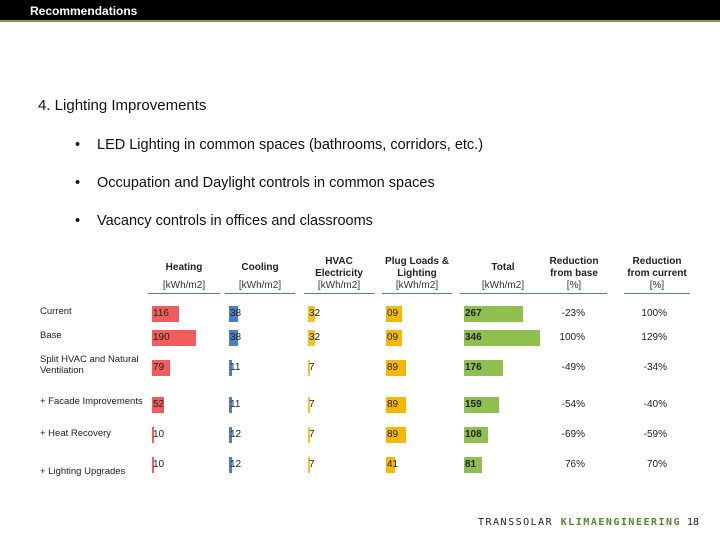  I want to click on column-header-red_current: Reduction from current, so click(657, 267).